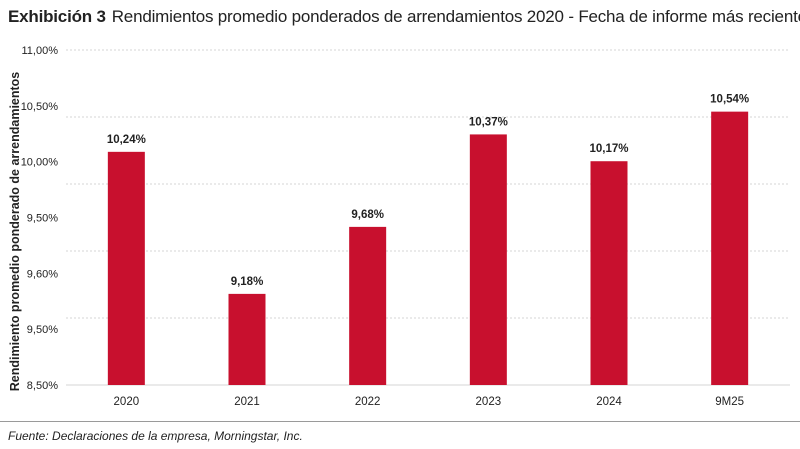 The height and width of the screenshot is (449, 800). What do you see at coordinates (488, 259) in the screenshot?
I see `bar-2023` at bounding box center [488, 259].